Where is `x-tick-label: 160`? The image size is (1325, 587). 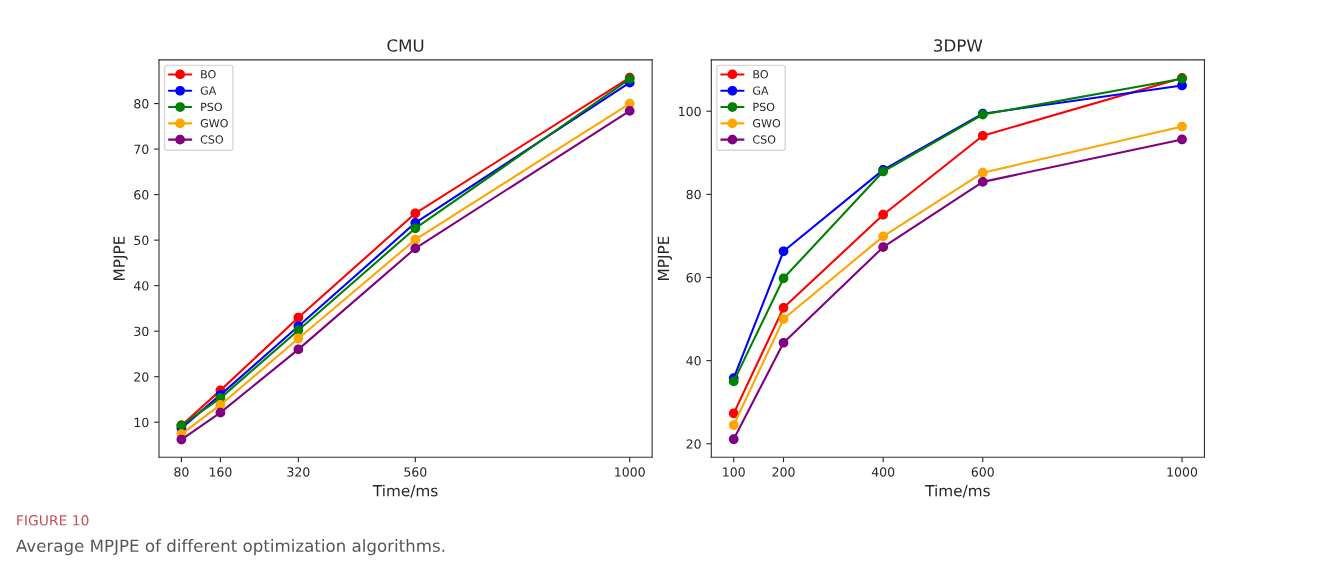
x-tick-label: 160 is located at coordinates (220, 472).